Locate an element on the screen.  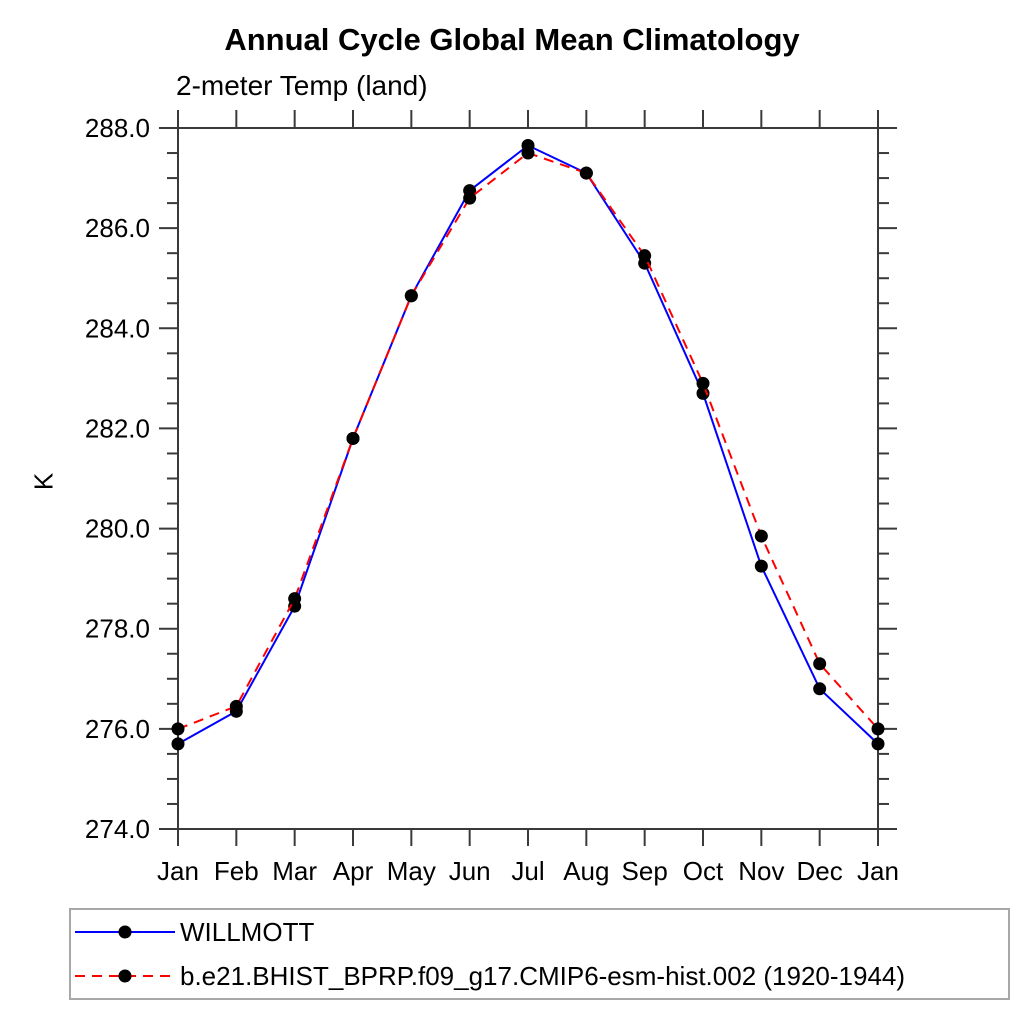
y-tick-label: 288.0 is located at coordinates (117, 128).